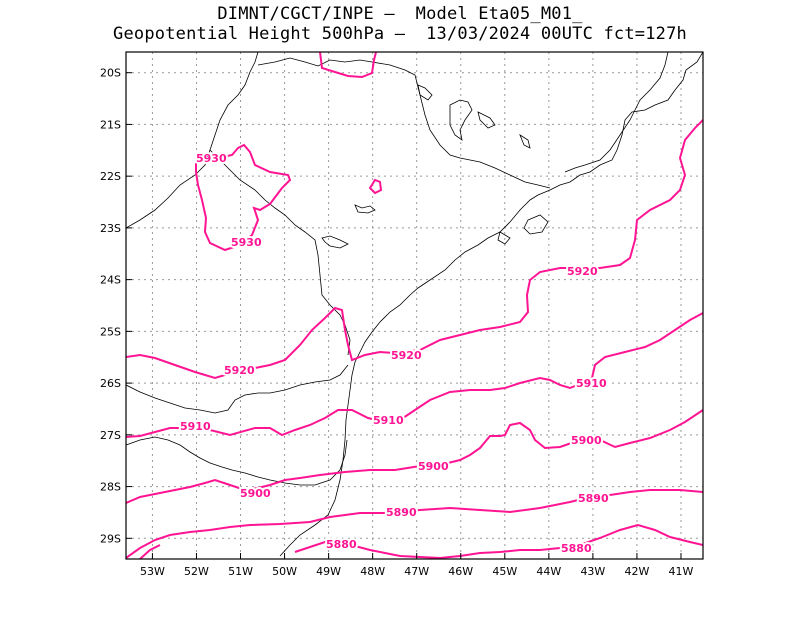  What do you see at coordinates (243, 197) in the screenshot?
I see `contour-5930-west` at bounding box center [243, 197].